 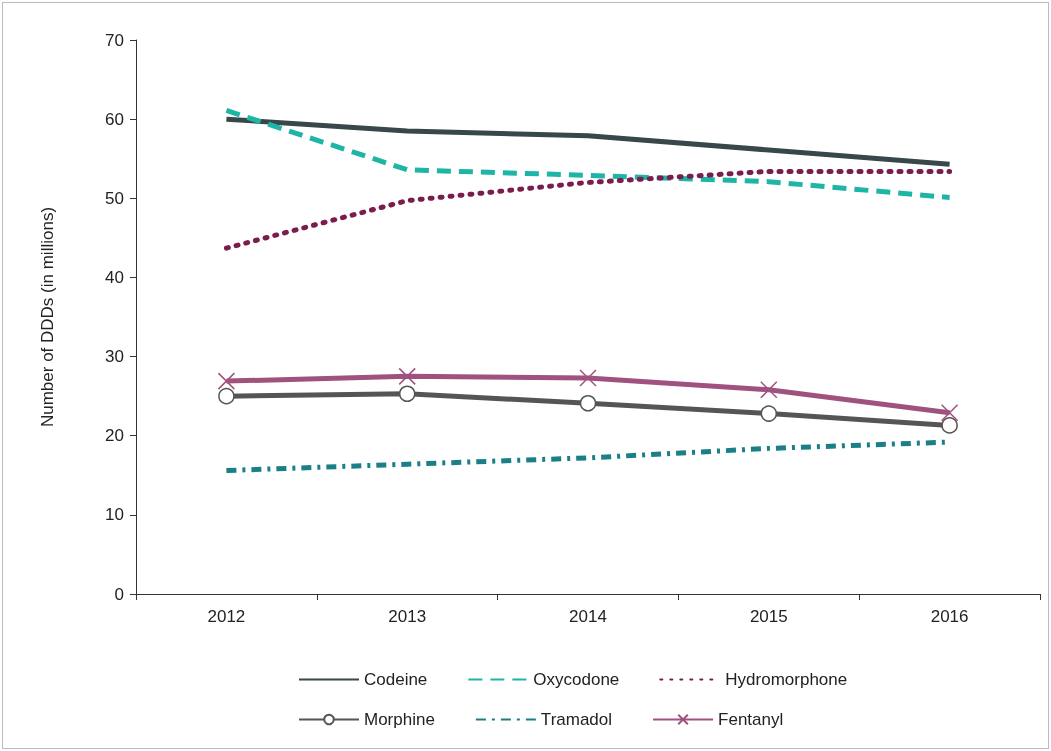 What do you see at coordinates (119, 594) in the screenshot?
I see `y-tick-label: 0` at bounding box center [119, 594].